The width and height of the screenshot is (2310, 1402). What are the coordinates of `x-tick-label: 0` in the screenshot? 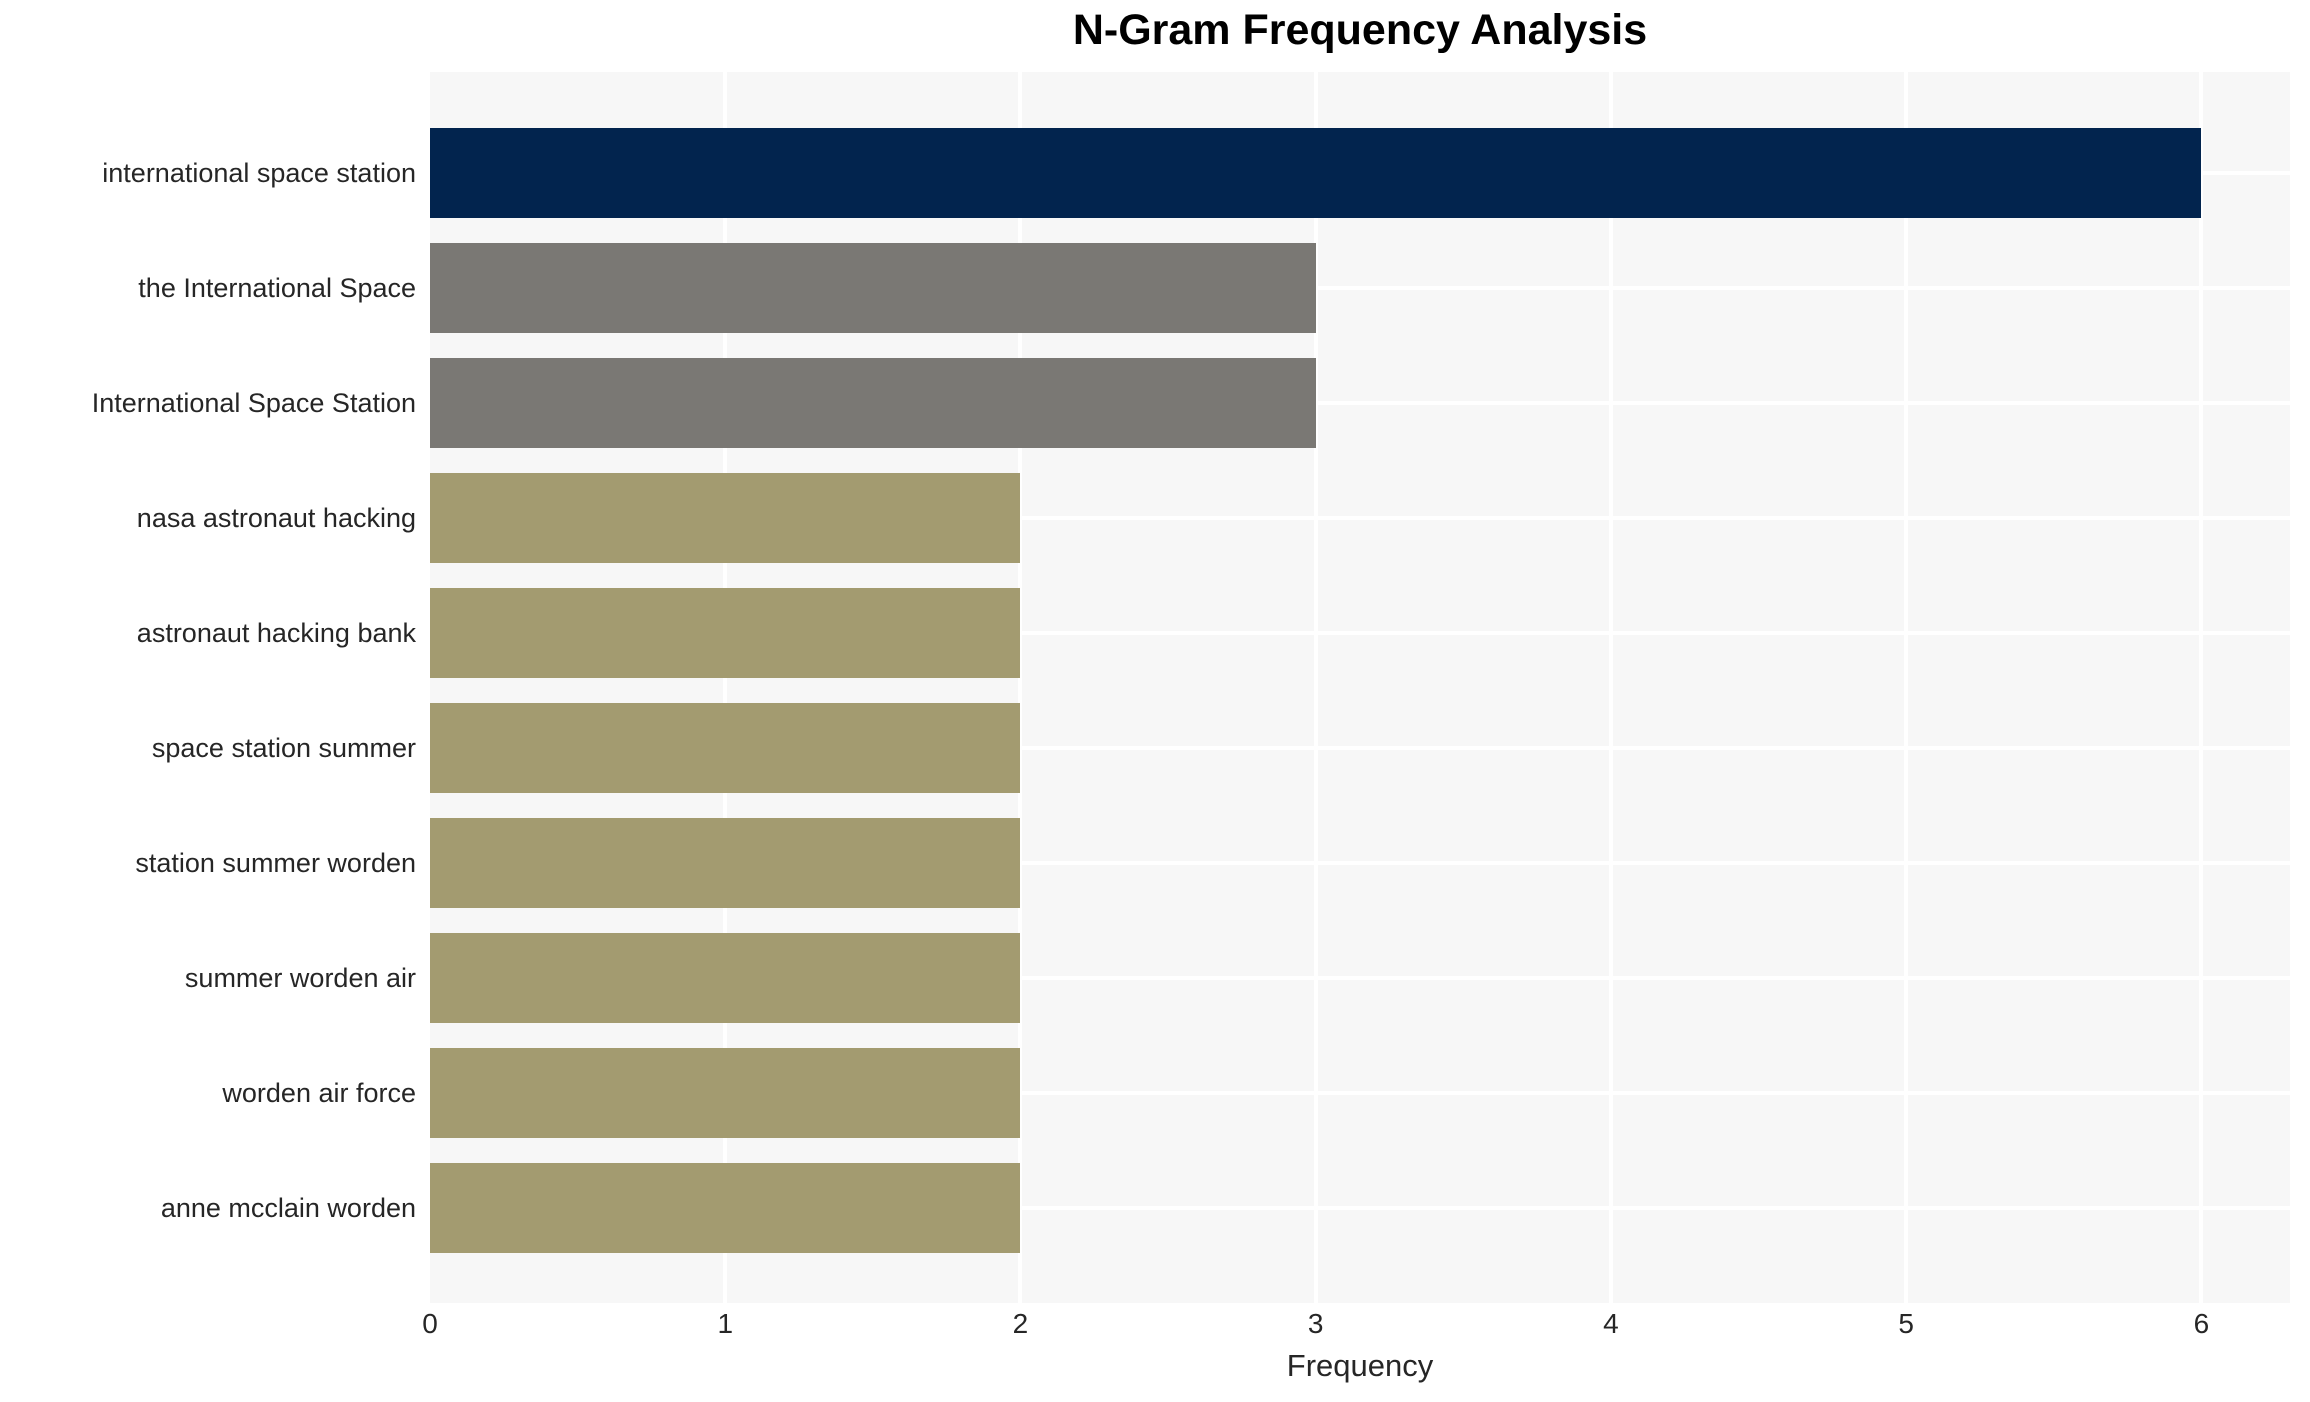 It's located at (430, 1323).